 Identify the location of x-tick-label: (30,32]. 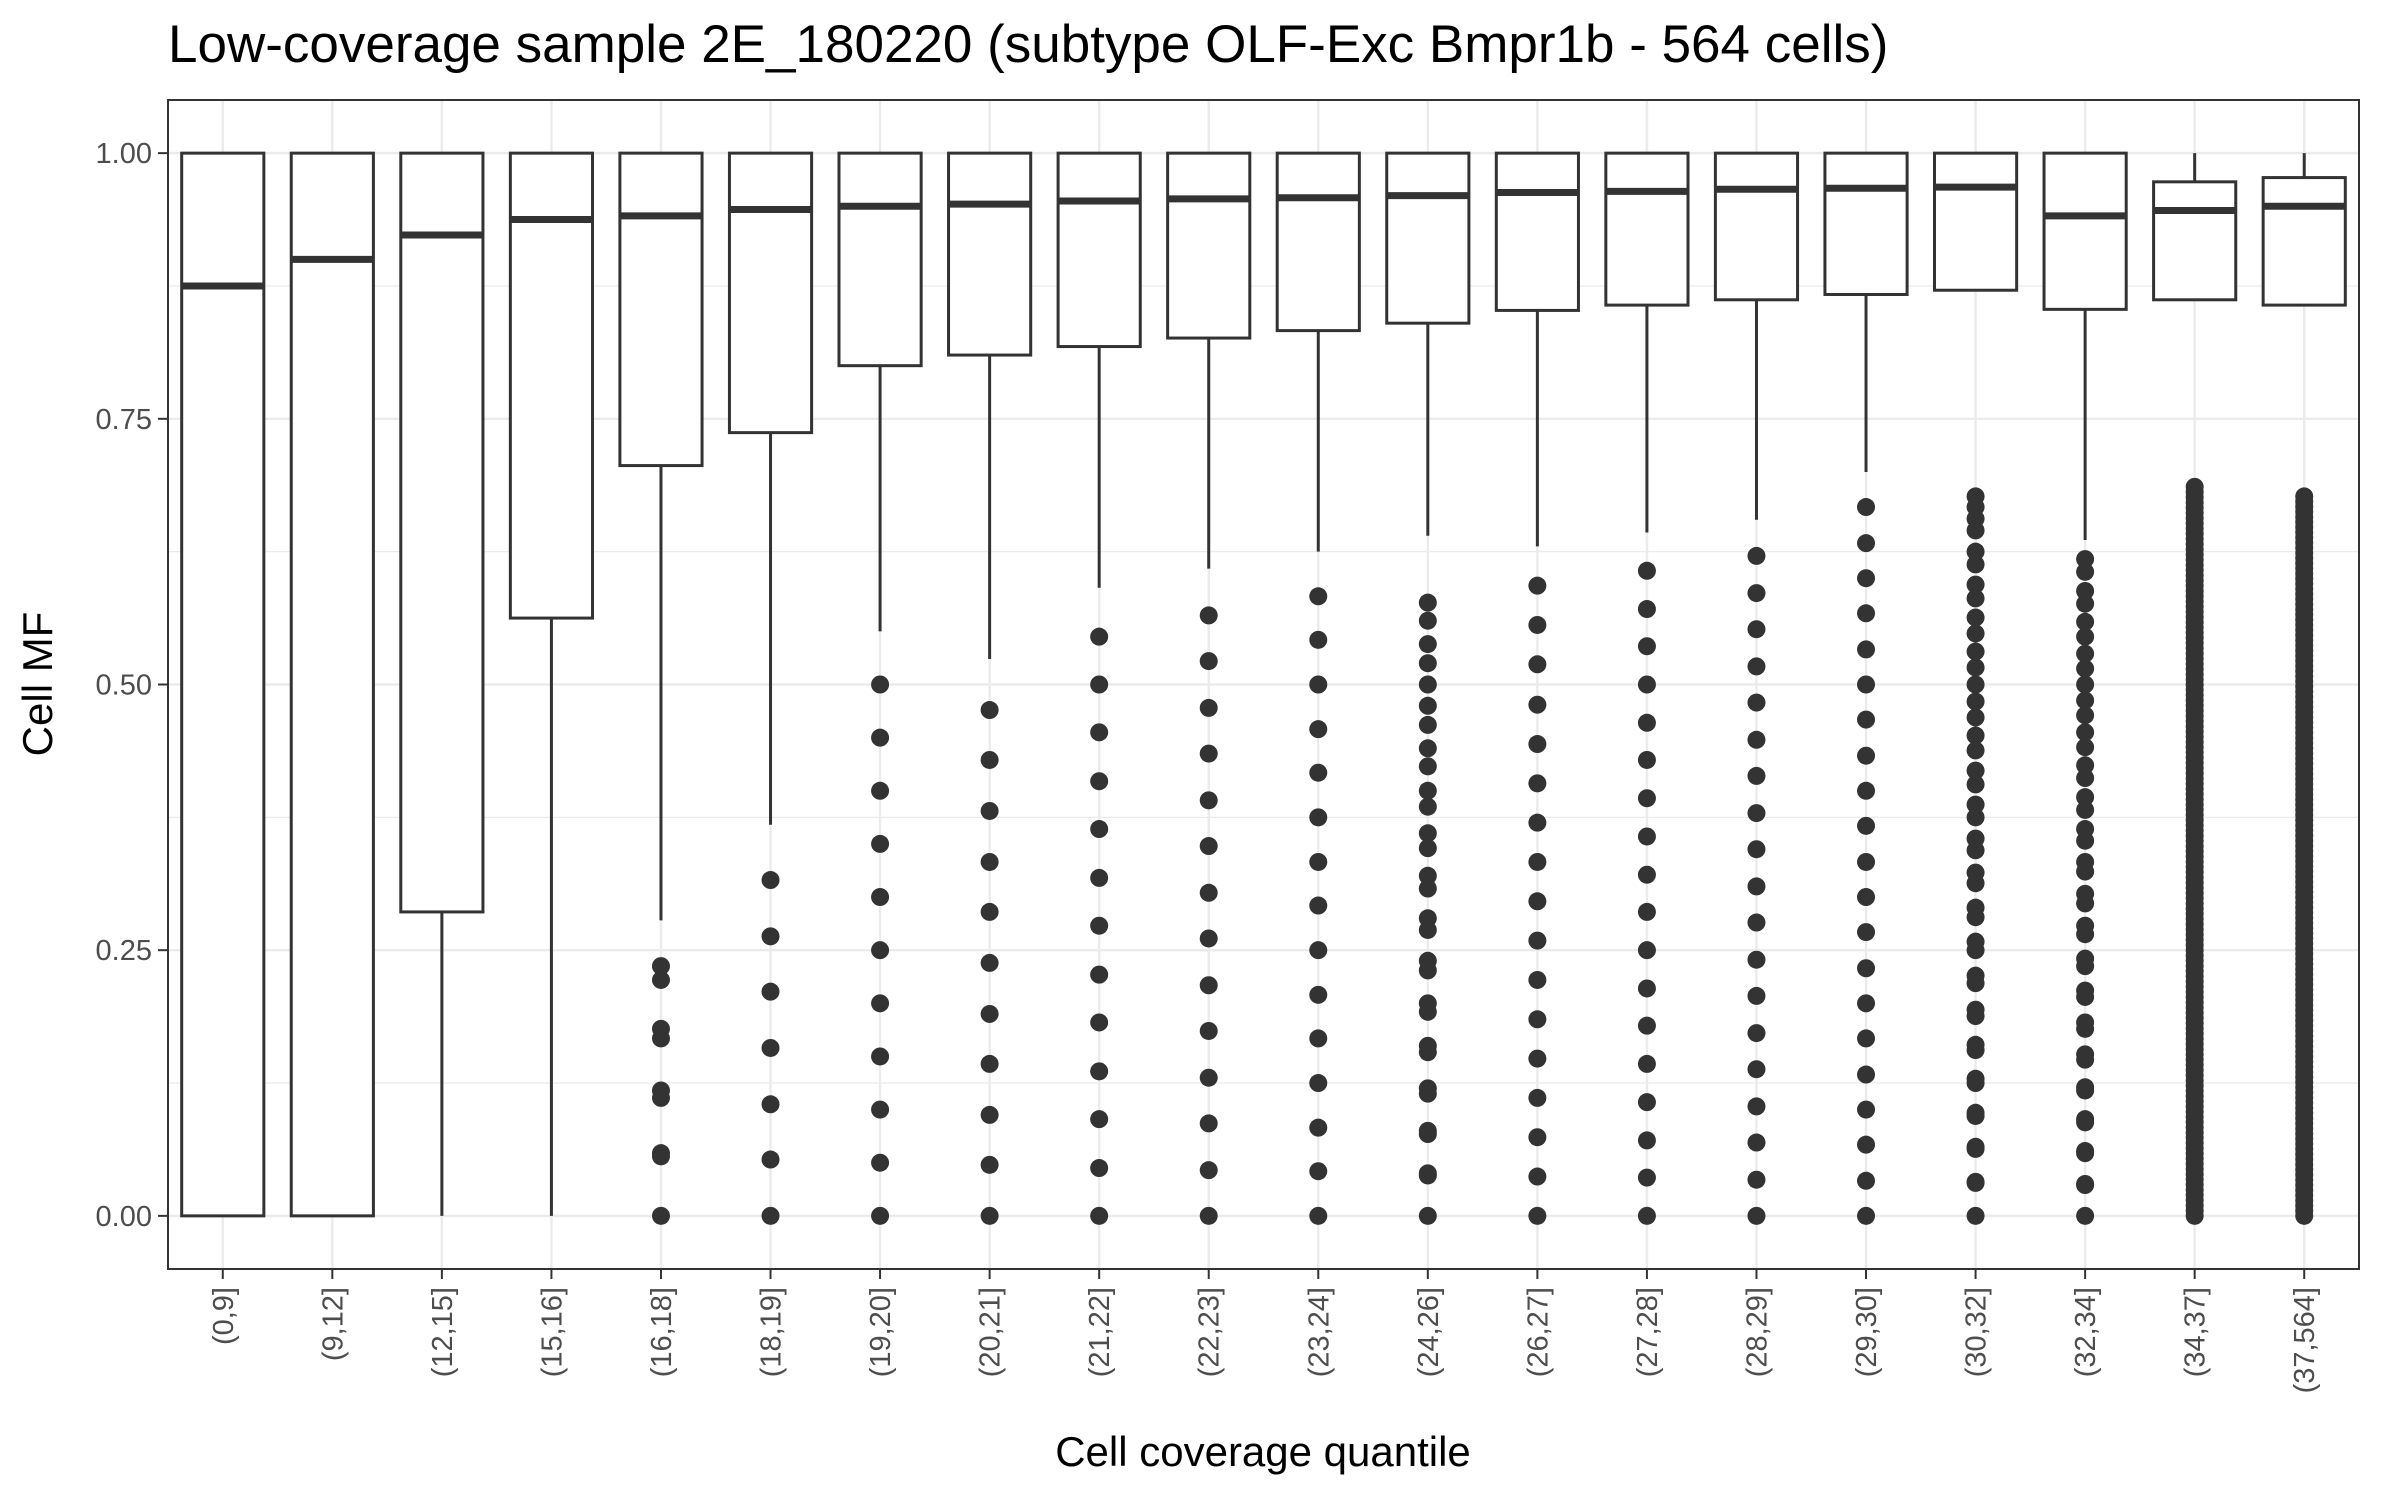
(1977, 1332).